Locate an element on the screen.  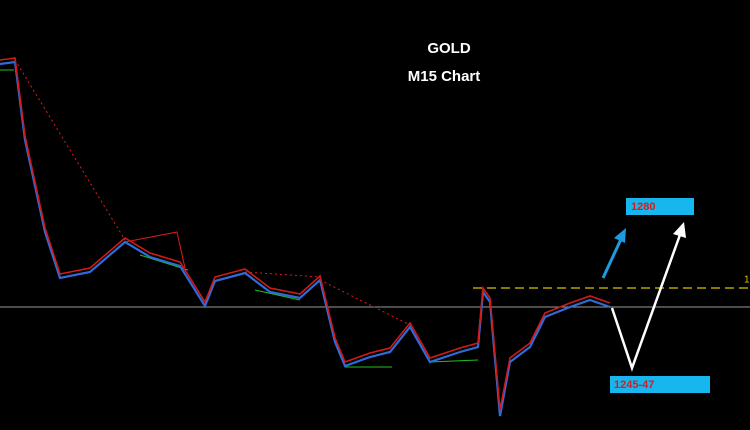
target-down-label: 1245-47 is located at coordinates (634, 385).